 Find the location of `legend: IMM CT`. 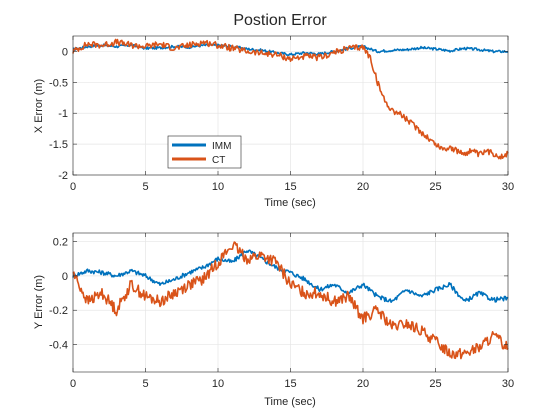

legend: IMM CT is located at coordinates (204, 152).